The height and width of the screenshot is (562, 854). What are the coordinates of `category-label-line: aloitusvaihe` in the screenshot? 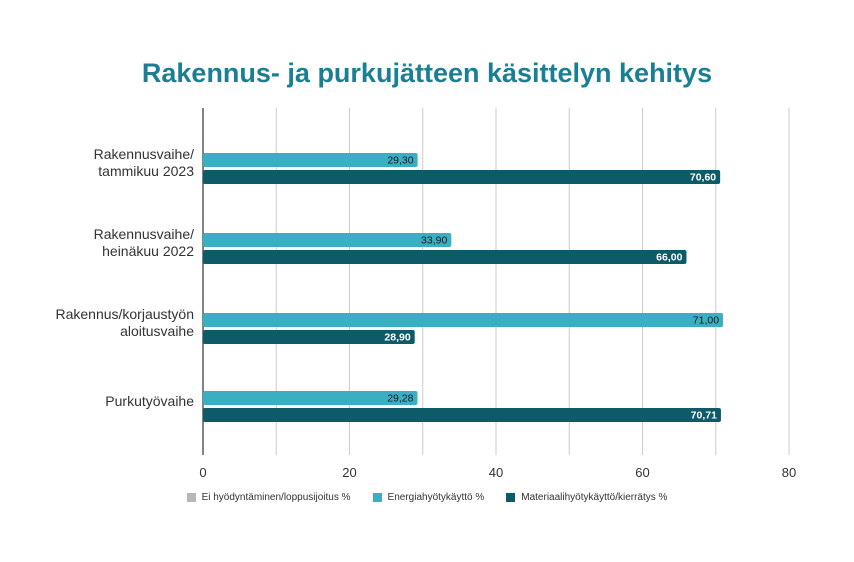 It's located at (157, 331).